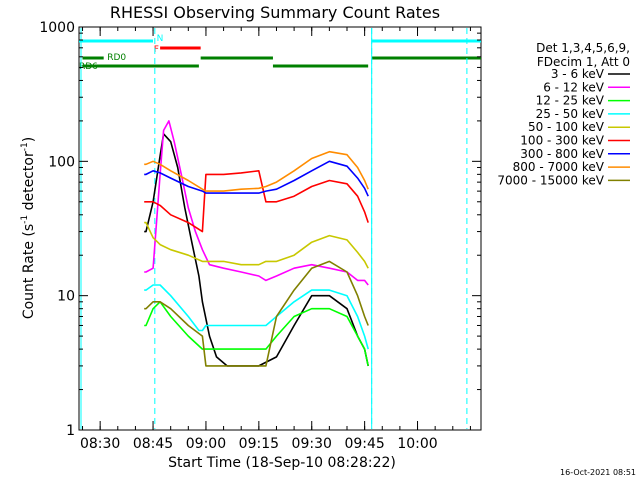 The image size is (640, 480). I want to click on legend-header-line-2: FDecim 1, Att 0, so click(583, 62).